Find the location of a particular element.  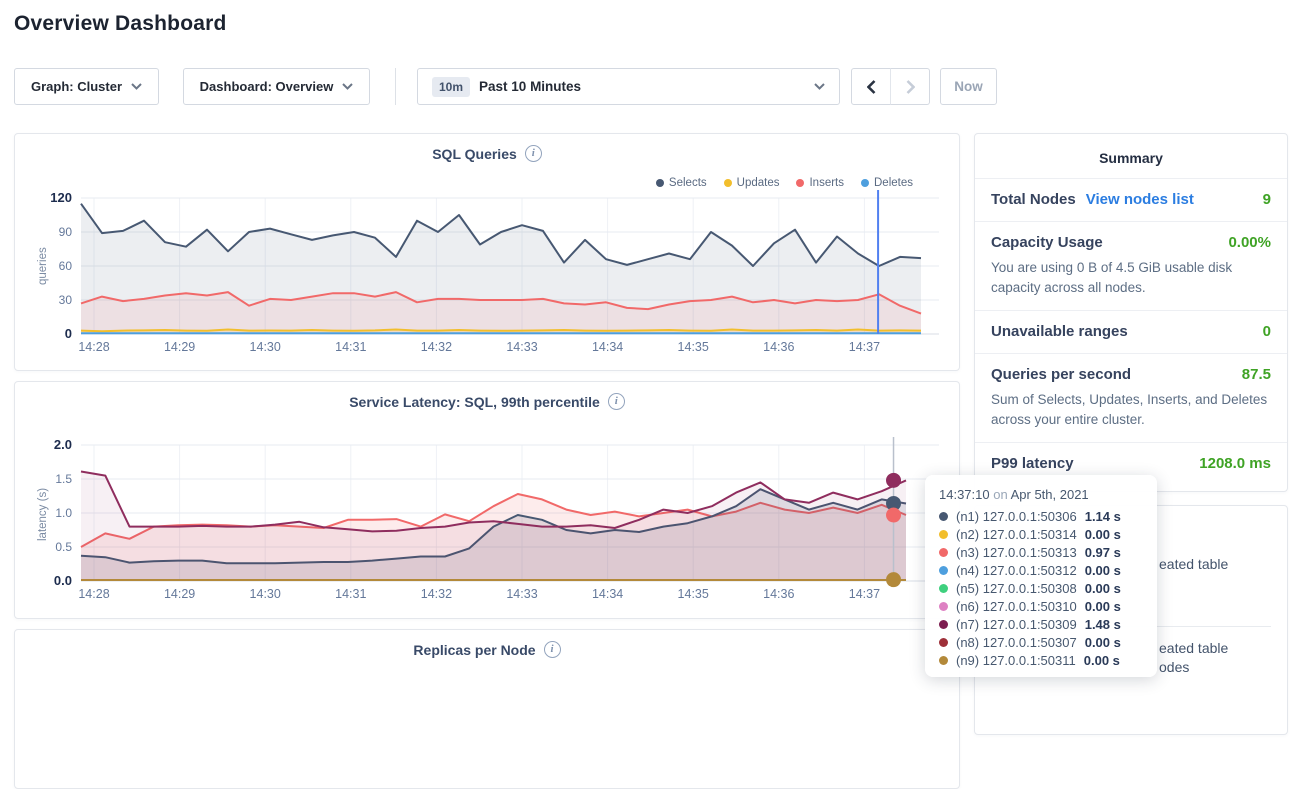

time-next-button is located at coordinates (910, 86).